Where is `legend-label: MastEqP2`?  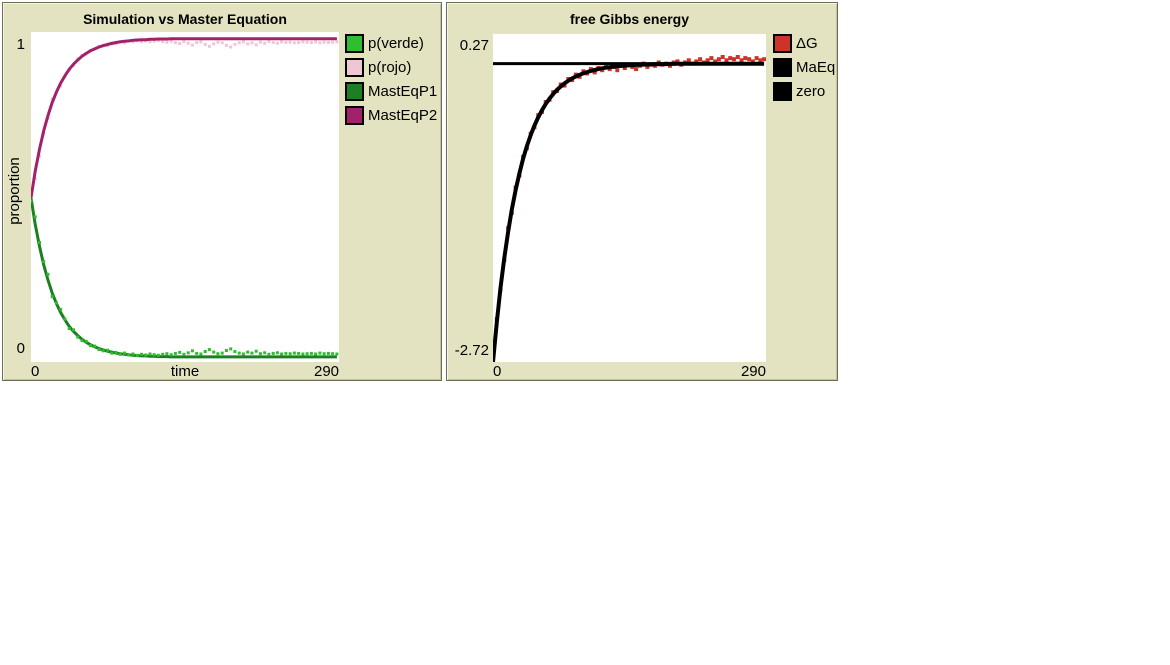 legend-label: MastEqP2 is located at coordinates (403, 115).